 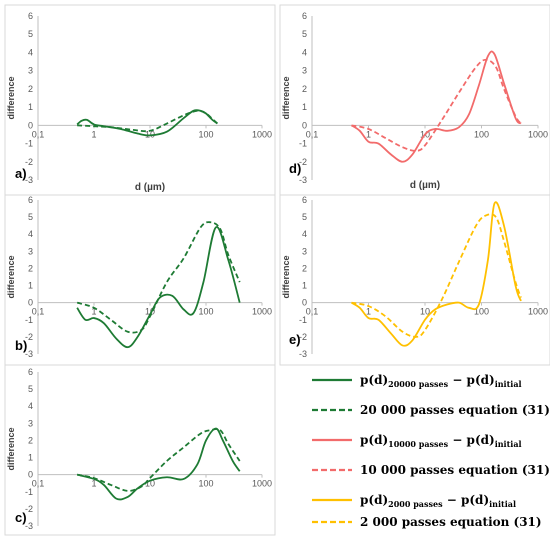 What do you see at coordinates (21, 345) in the screenshot?
I see `panel-label: b)` at bounding box center [21, 345].